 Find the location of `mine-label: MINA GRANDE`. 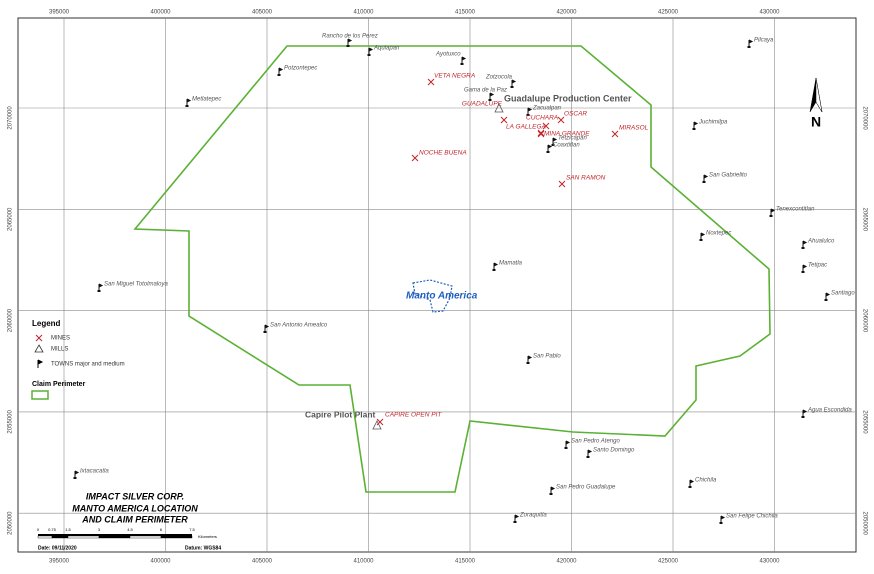

mine-label: MINA GRANDE is located at coordinates (567, 134).